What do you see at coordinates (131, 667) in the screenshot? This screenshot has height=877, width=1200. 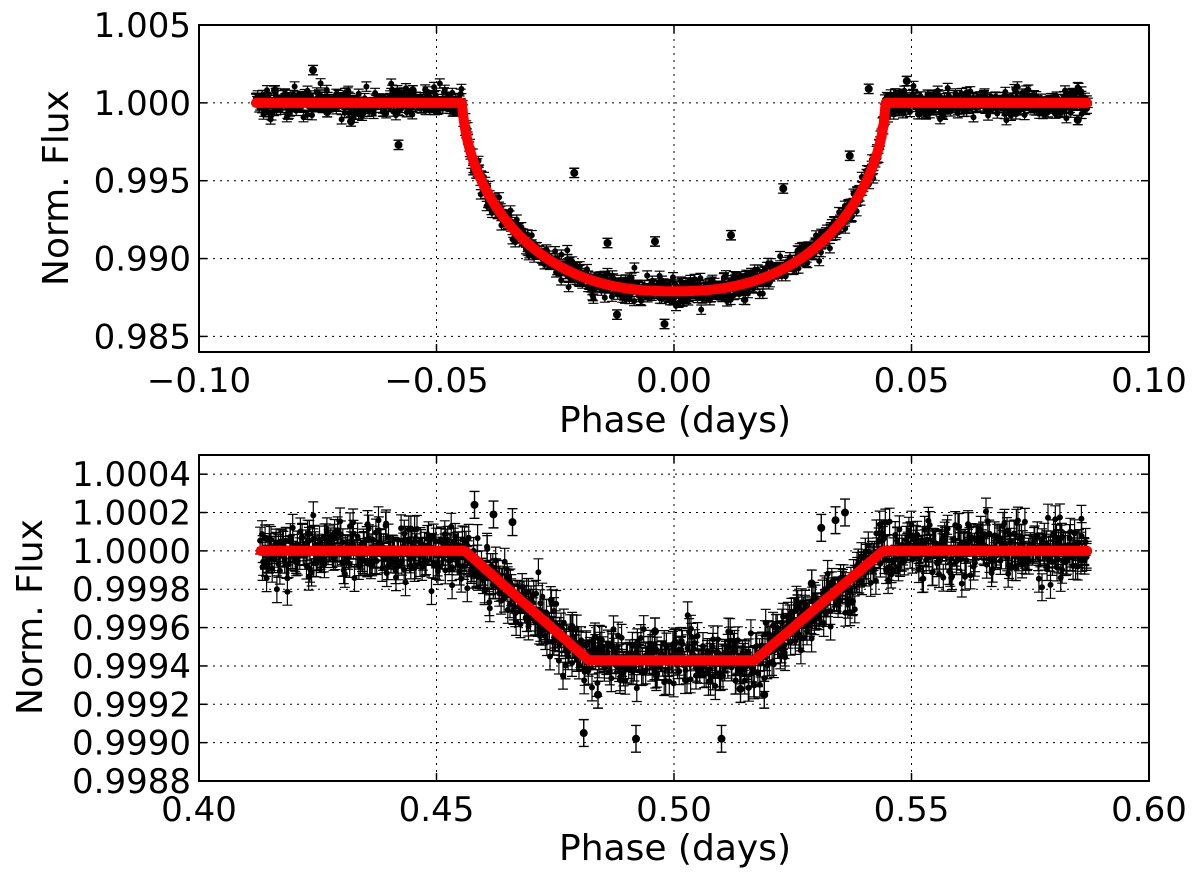 I see `bottom-y-tick-label: 0.9994` at bounding box center [131, 667].